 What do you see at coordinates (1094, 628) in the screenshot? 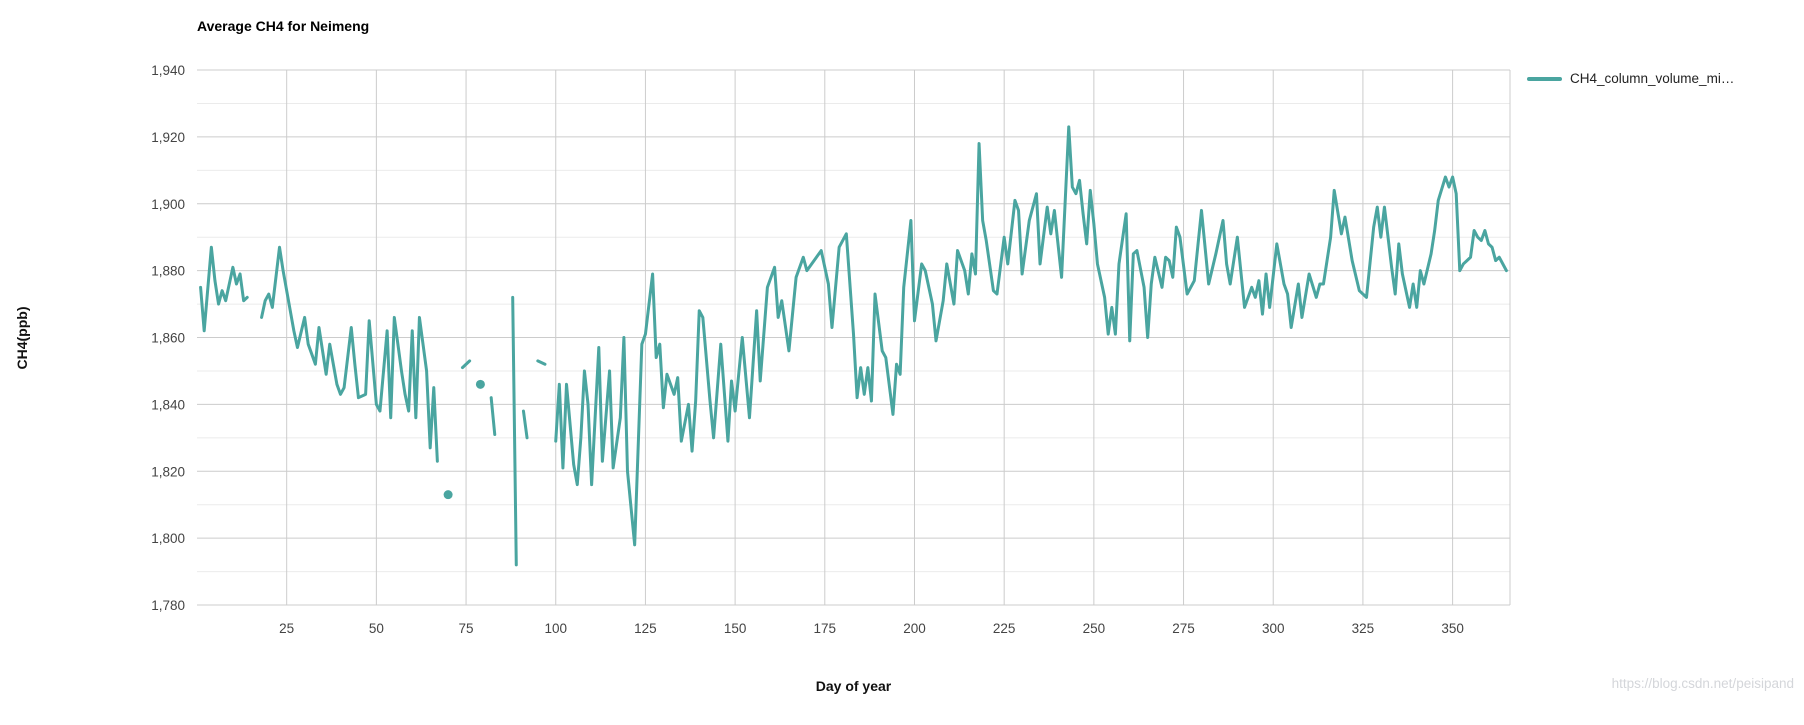
I see `x-tick-label: 250` at bounding box center [1094, 628].